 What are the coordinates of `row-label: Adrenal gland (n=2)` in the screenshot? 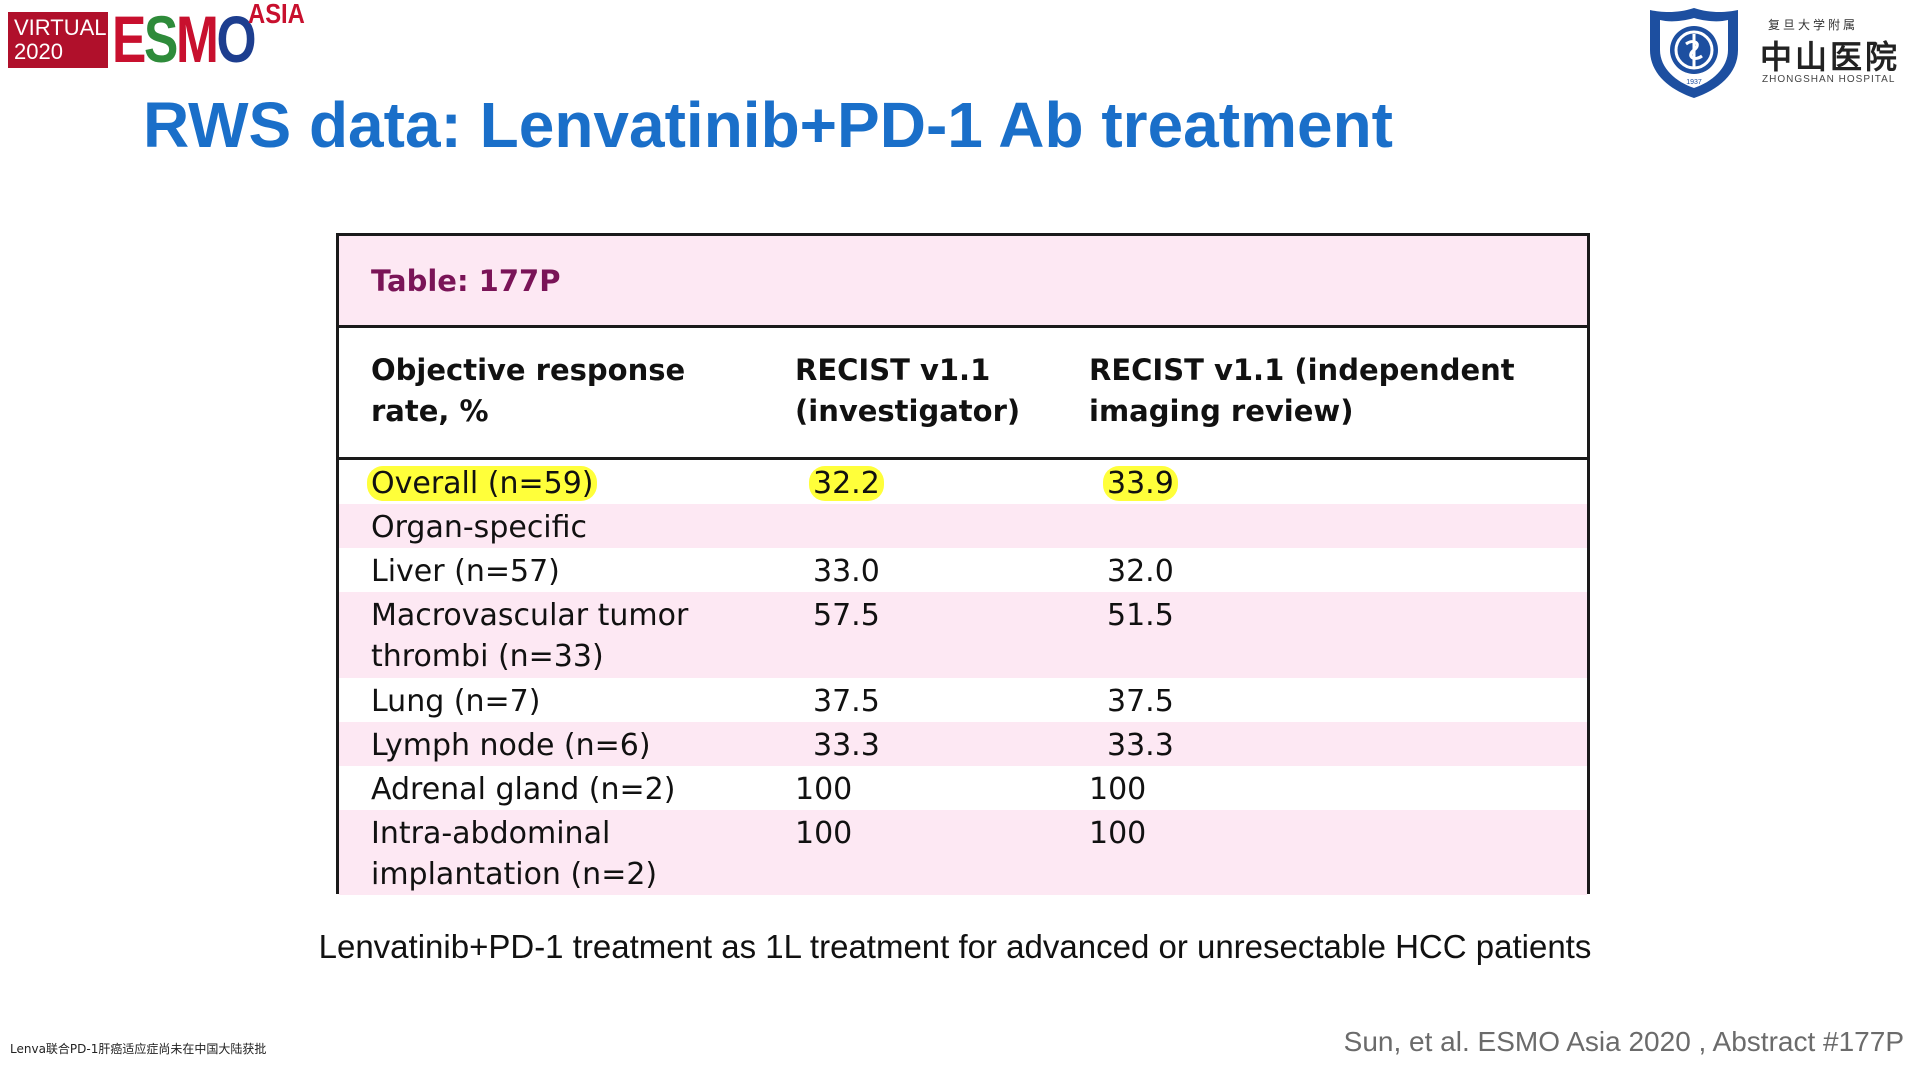 It's located at (523, 789).